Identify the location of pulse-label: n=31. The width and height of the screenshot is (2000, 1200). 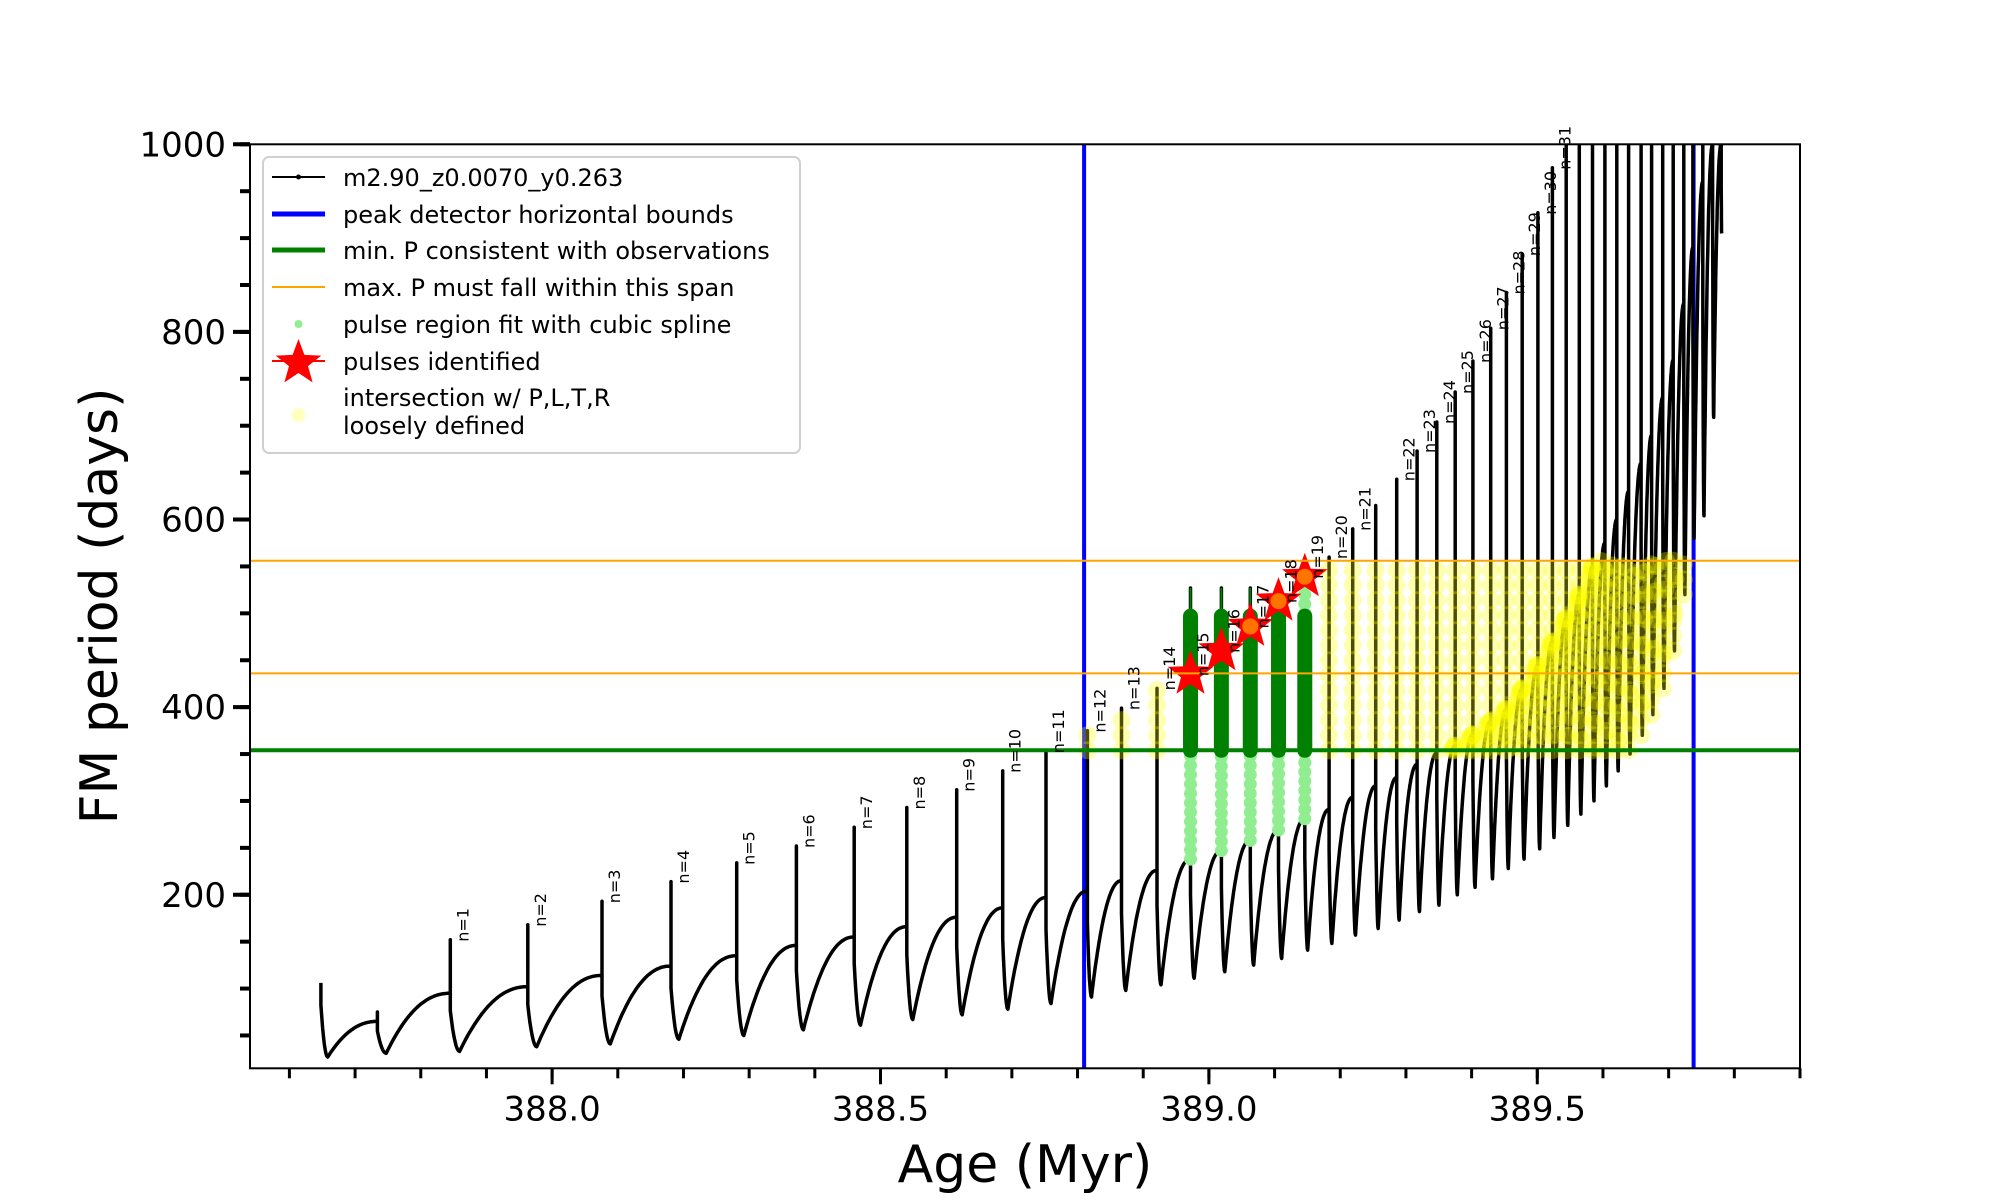
(1564, 148).